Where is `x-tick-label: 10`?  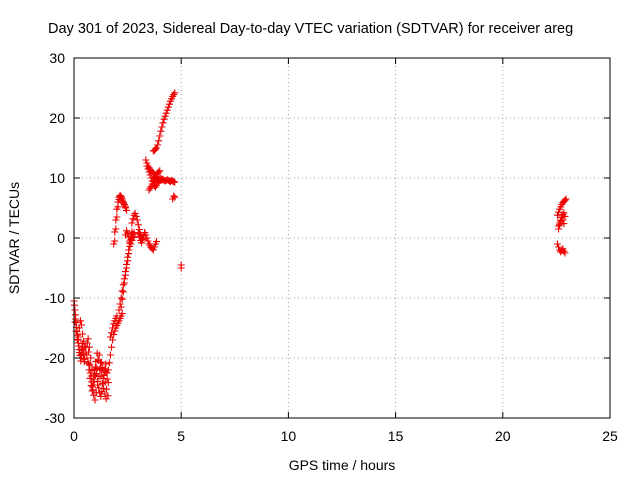
x-tick-label: 10 is located at coordinates (289, 436).